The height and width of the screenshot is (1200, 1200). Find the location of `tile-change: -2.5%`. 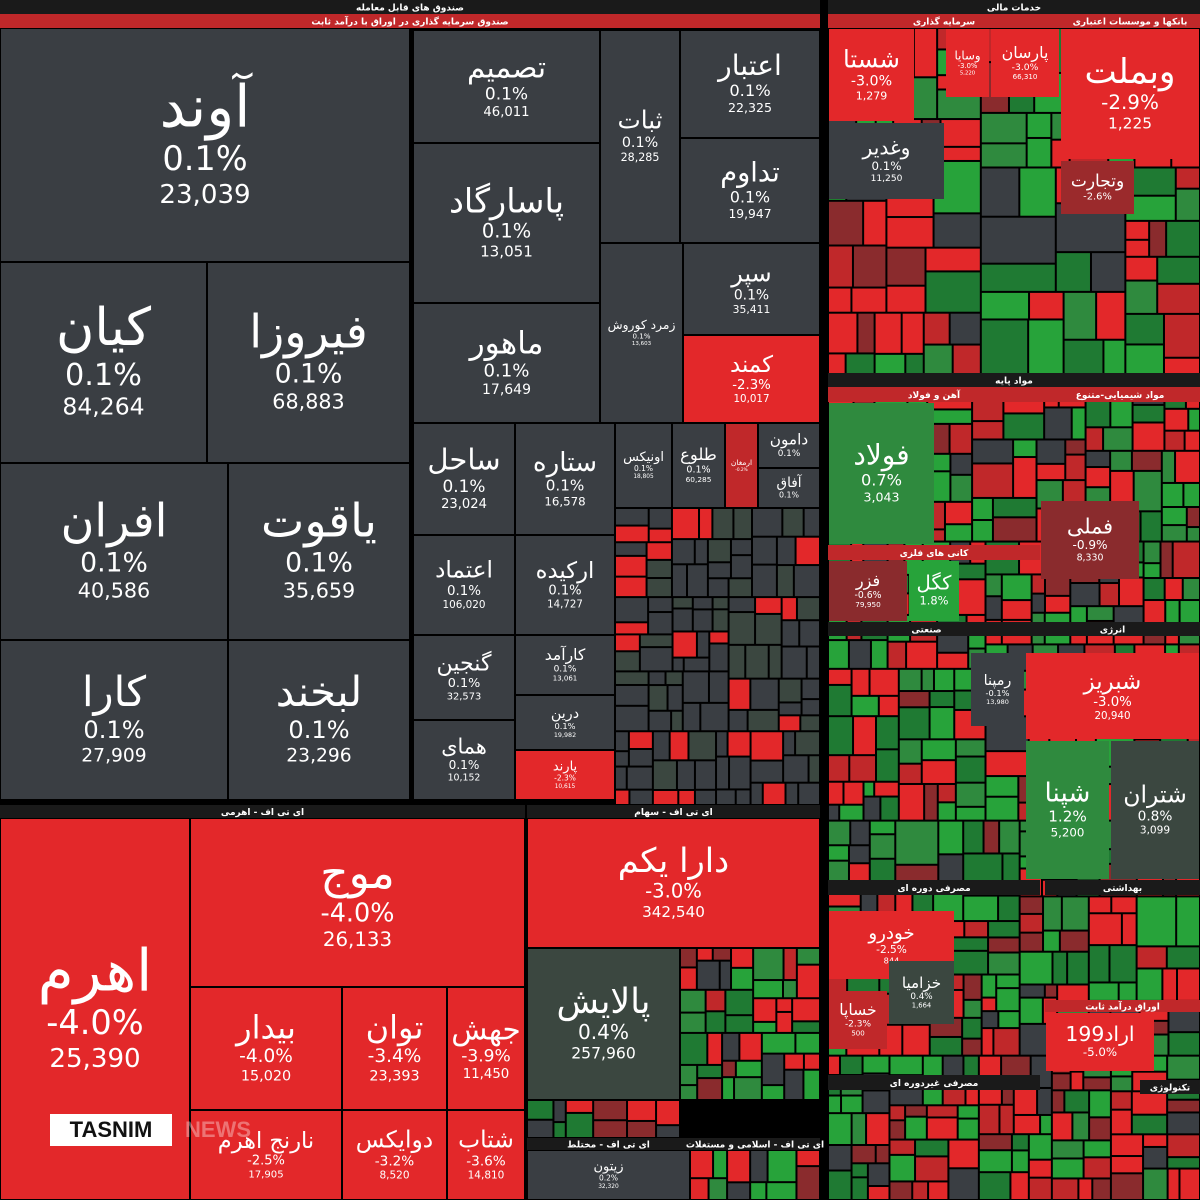

tile-change: -2.5% is located at coordinates (266, 1161).